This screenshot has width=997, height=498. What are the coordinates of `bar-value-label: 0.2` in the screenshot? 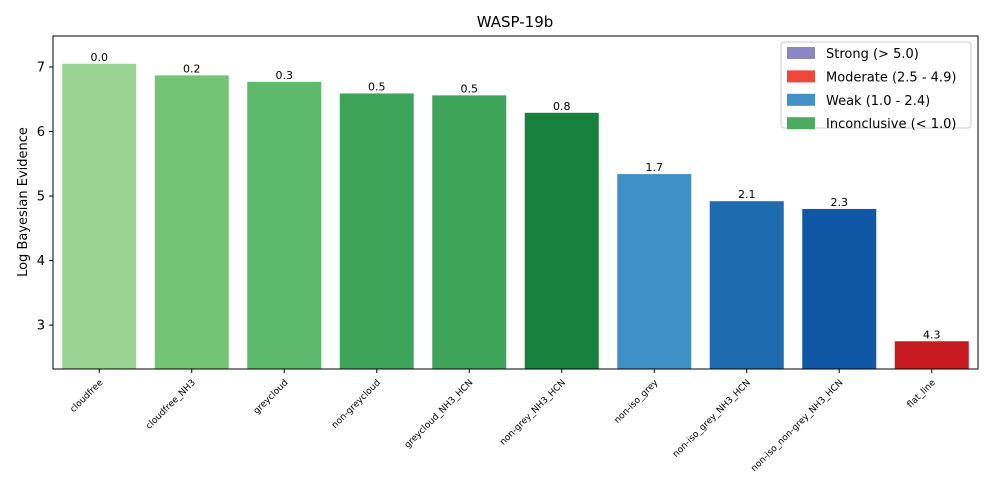 It's located at (192, 68).